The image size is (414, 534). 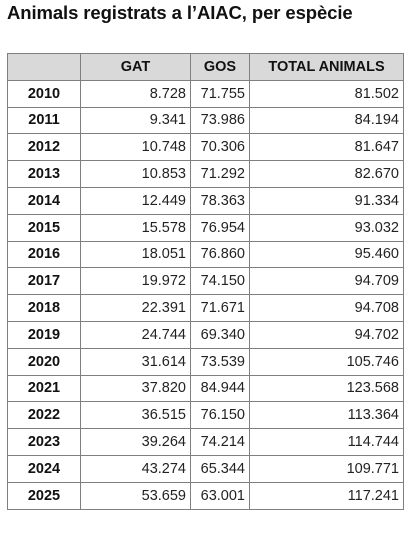 I want to click on cell-gat: 36.515, so click(x=135, y=415).